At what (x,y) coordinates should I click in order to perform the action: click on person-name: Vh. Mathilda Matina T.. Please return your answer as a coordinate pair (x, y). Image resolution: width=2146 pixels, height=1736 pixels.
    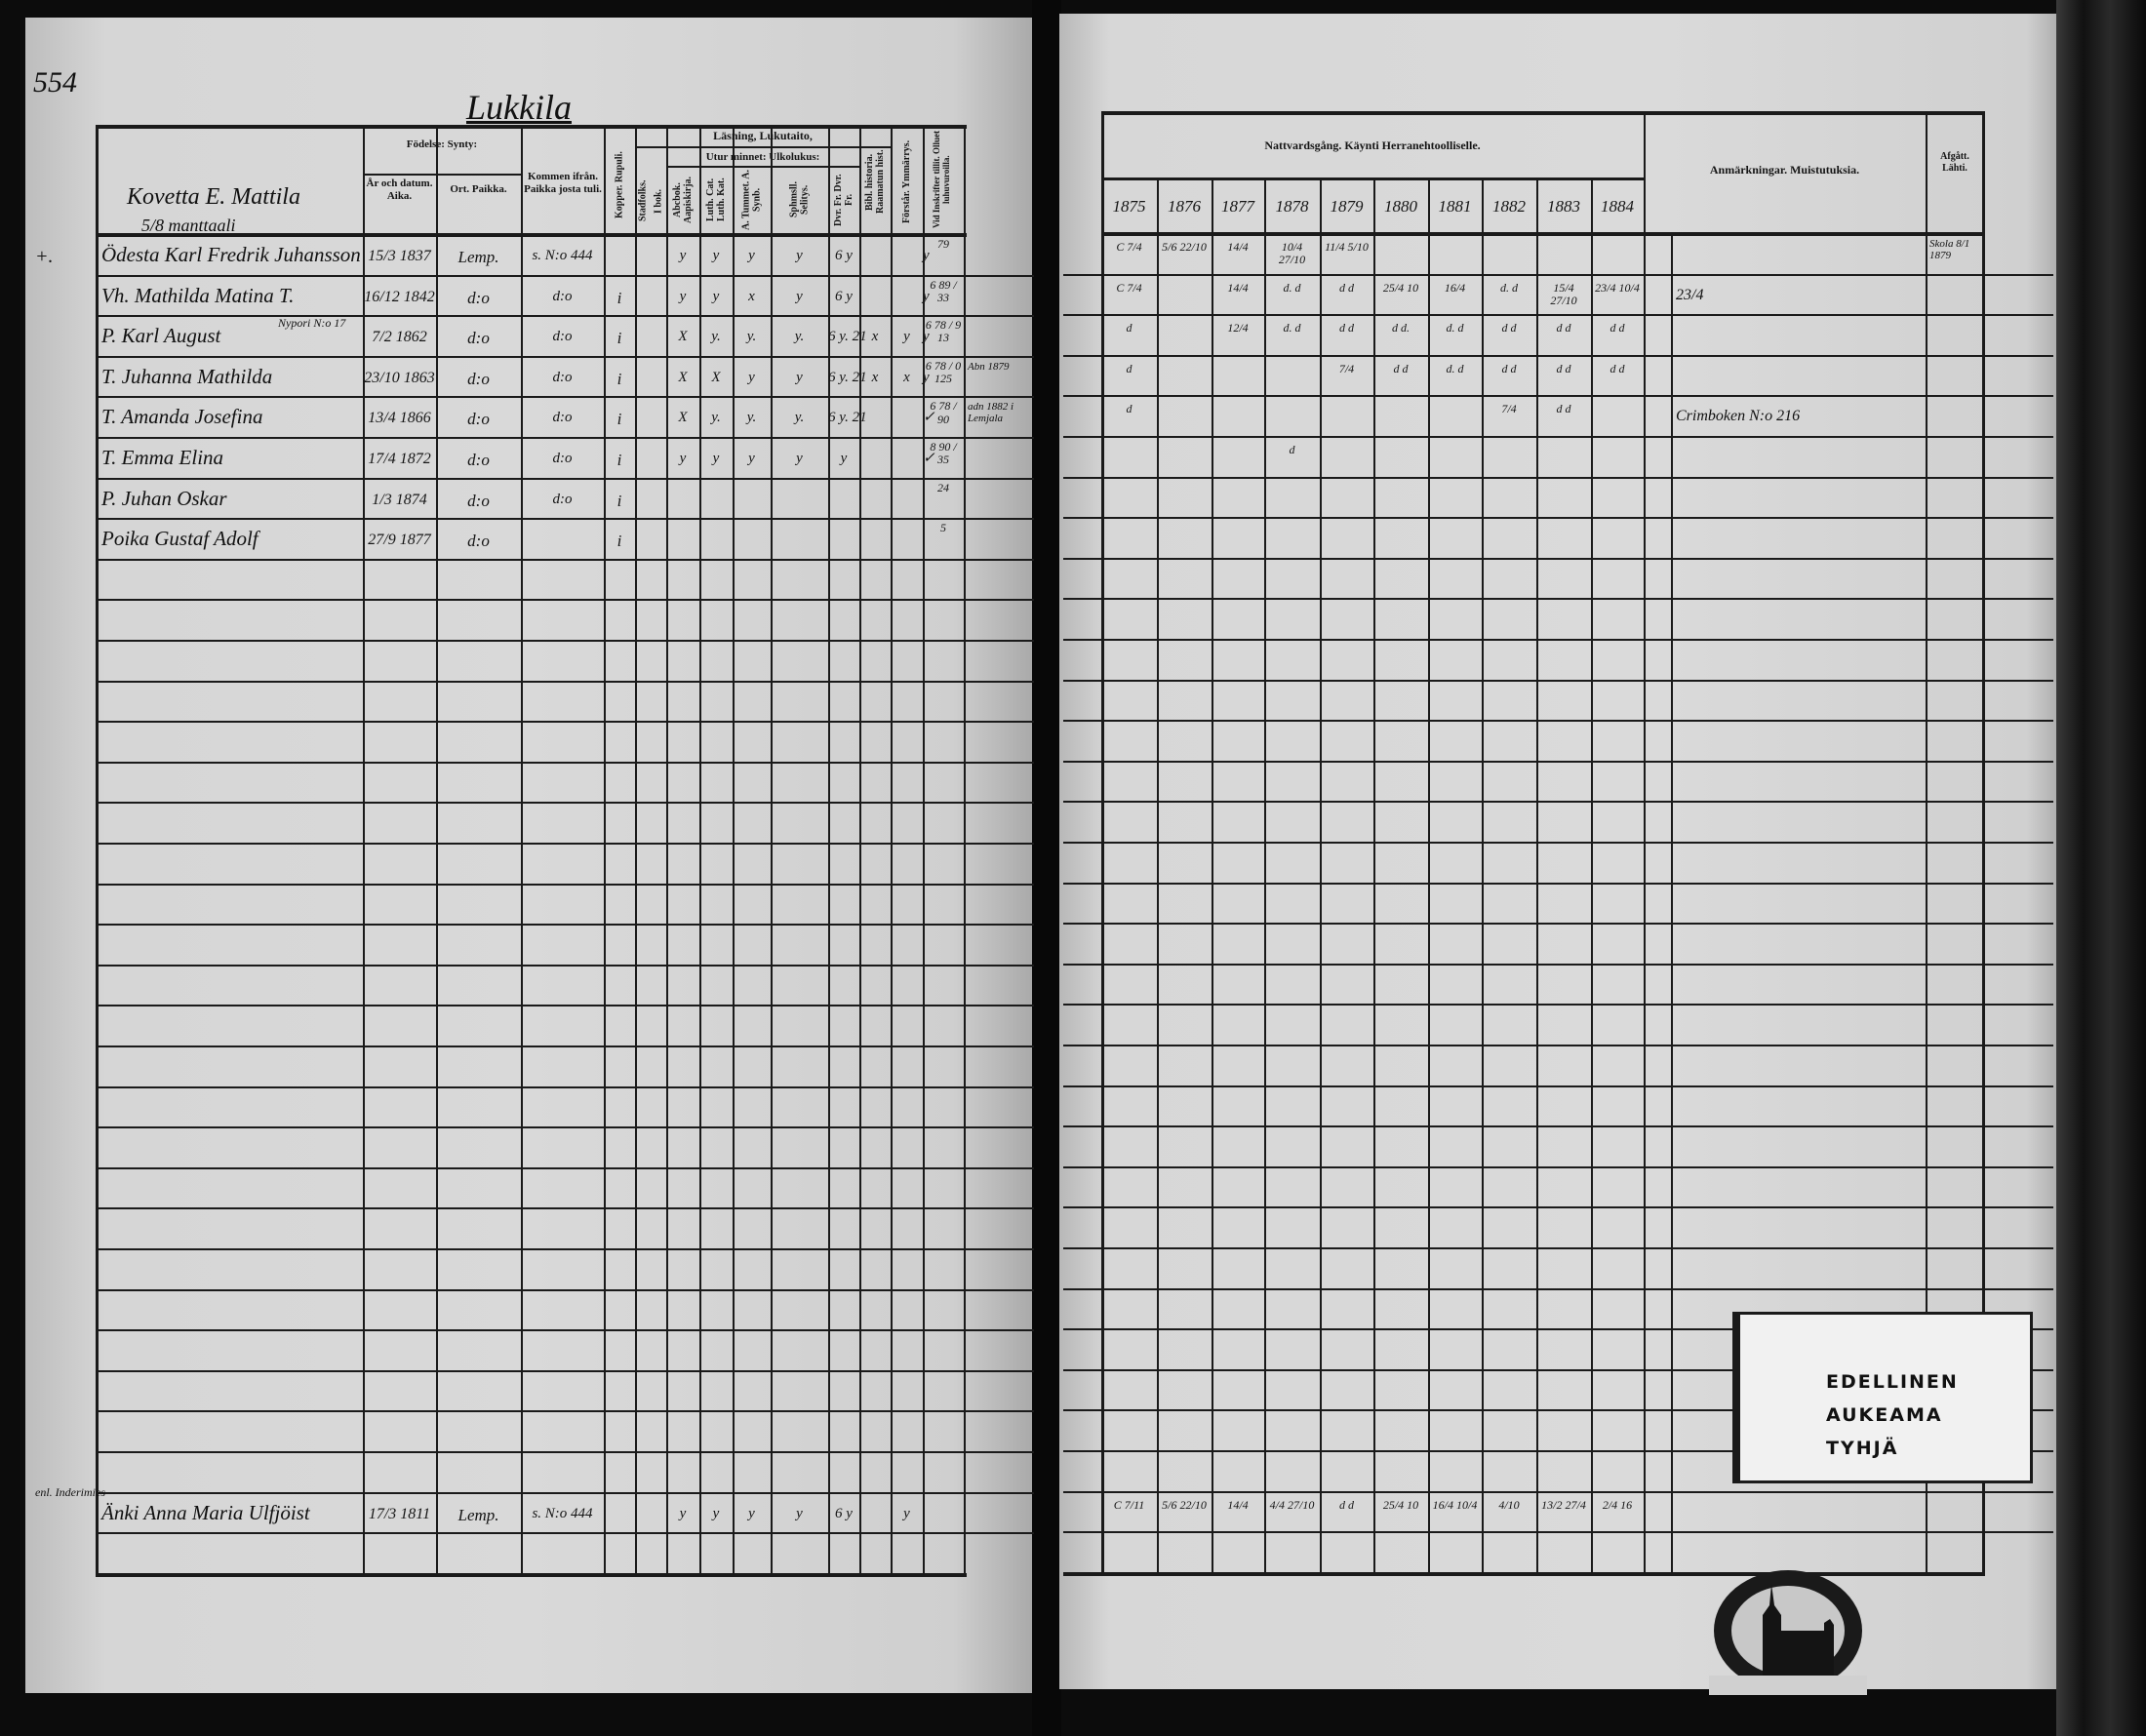
    Looking at the image, I should click on (198, 295).